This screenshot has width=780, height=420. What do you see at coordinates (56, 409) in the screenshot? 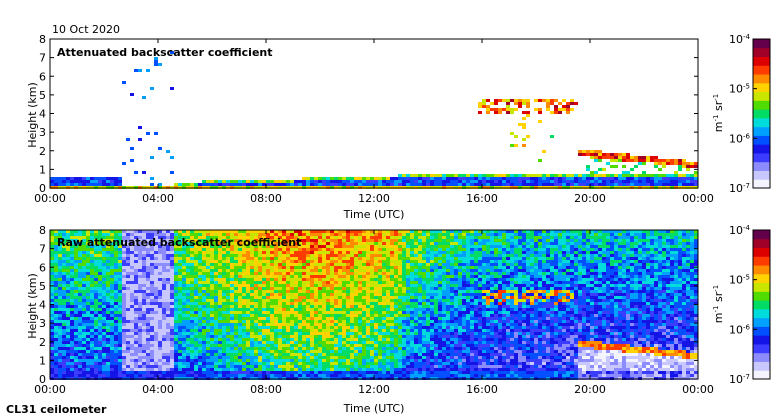
I see `instrument-label: CL31 ceilometer` at bounding box center [56, 409].